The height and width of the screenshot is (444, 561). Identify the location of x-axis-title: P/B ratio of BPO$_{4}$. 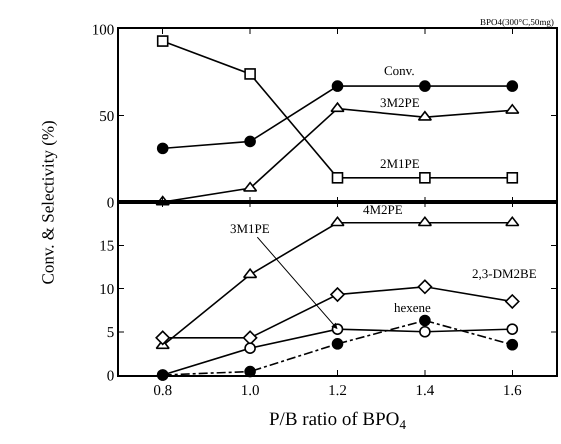
(337, 420).